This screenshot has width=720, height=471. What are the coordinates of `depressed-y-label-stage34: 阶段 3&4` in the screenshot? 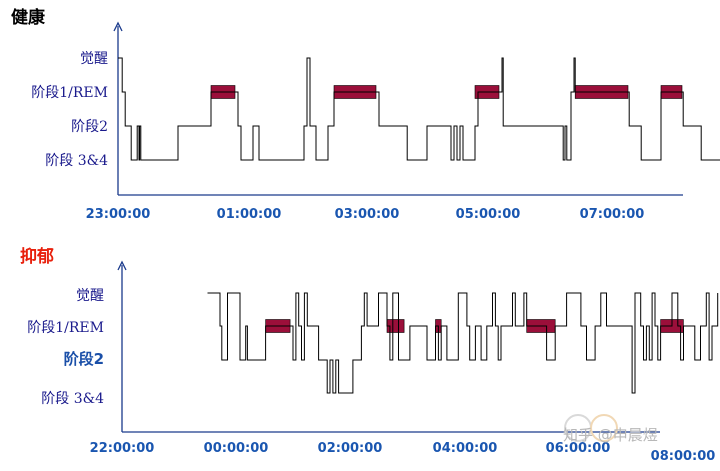 It's located at (72, 399).